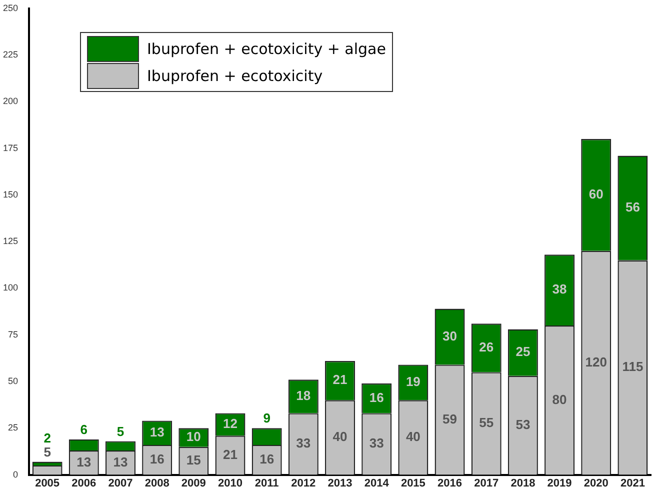 This screenshot has height=492, width=655. I want to click on data-label: 30, so click(450, 336).